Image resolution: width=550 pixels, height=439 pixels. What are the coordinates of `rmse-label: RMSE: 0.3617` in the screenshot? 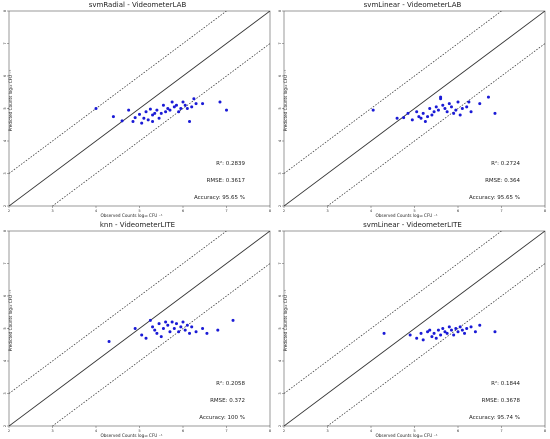 It's located at (226, 181).